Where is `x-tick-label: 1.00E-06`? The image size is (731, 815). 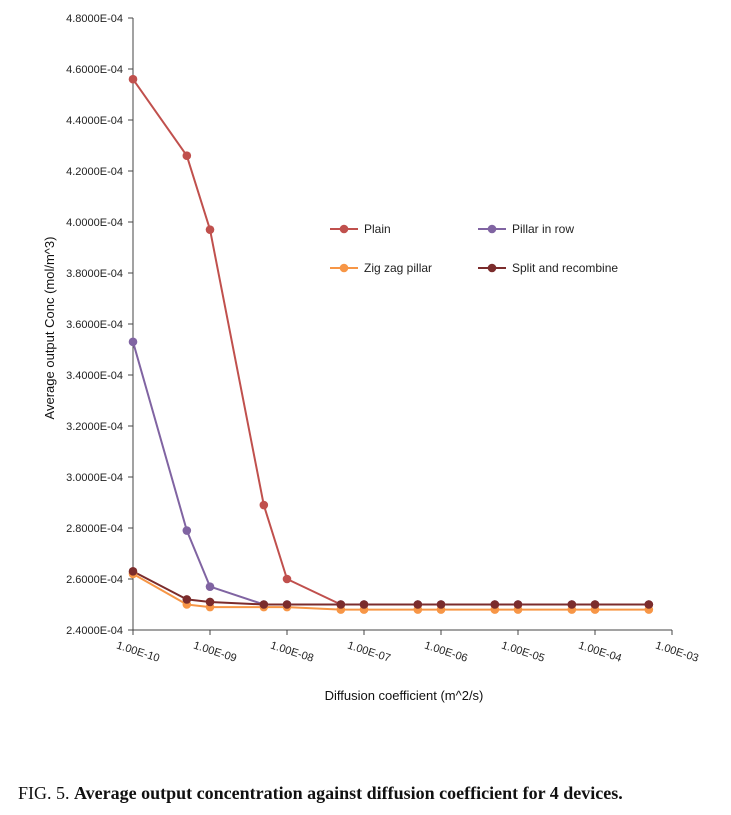
x-tick-label: 1.00E-06 is located at coordinates (446, 652).